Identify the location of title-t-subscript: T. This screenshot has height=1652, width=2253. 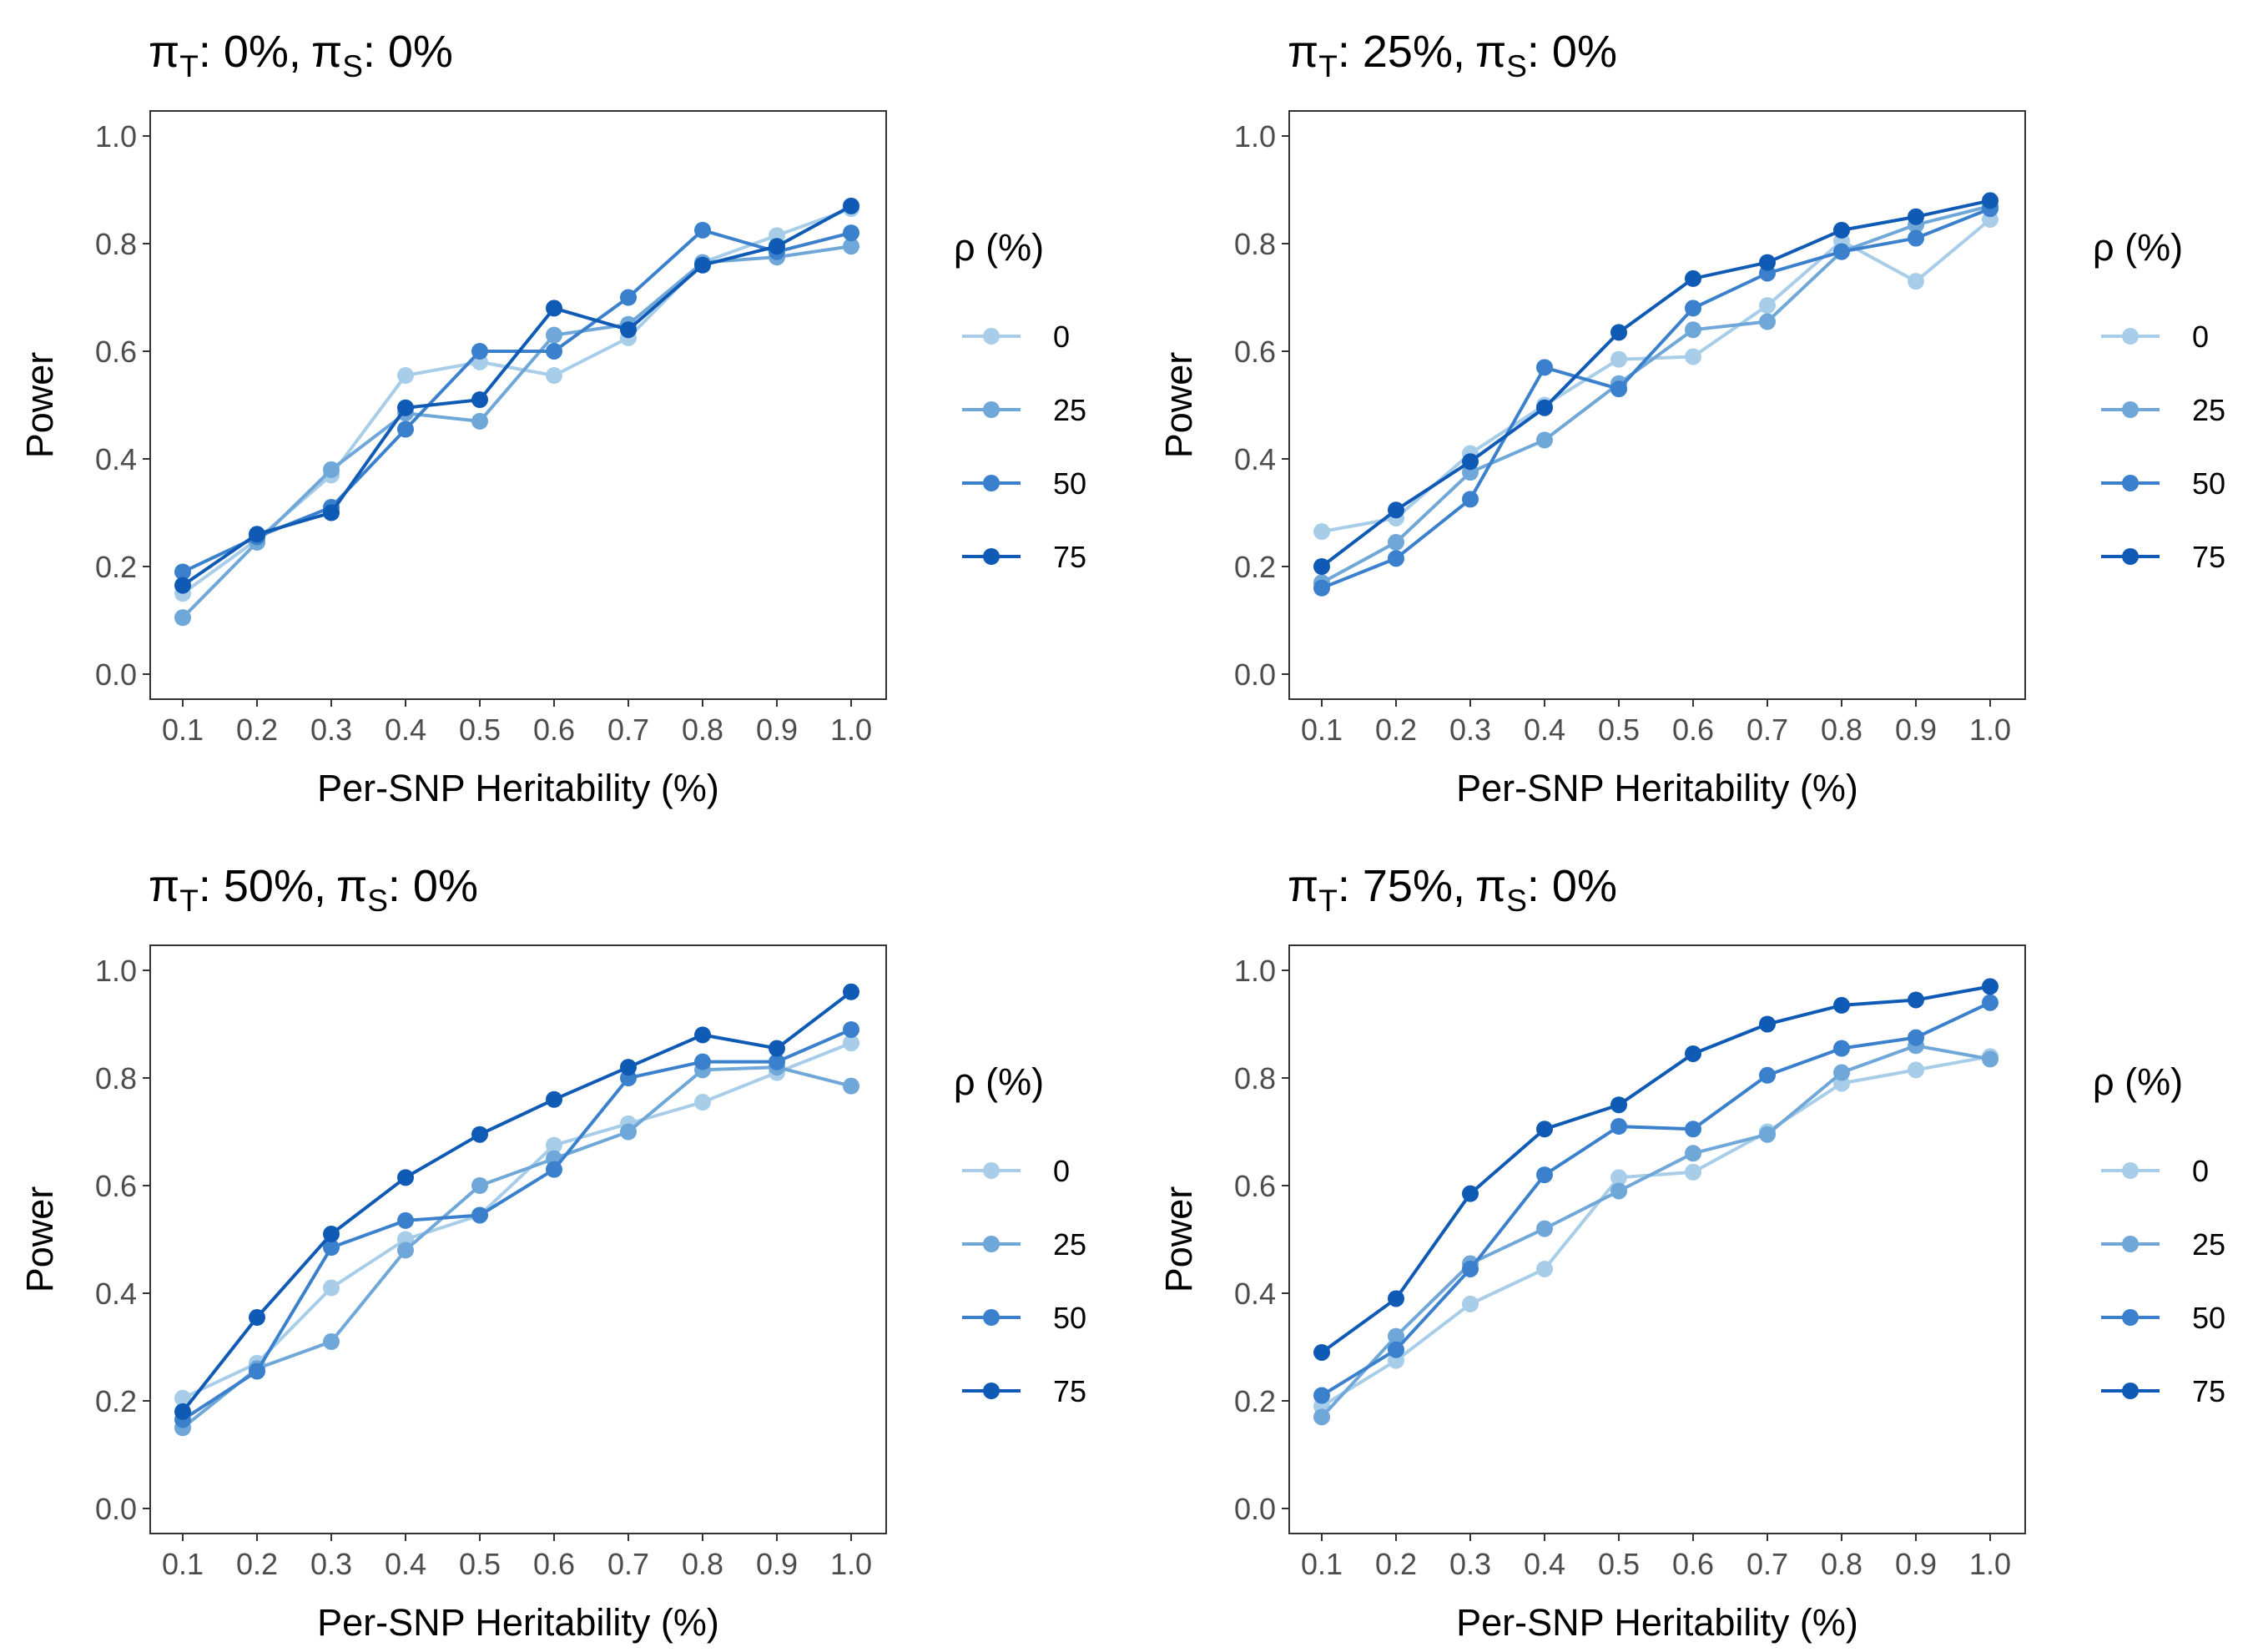
(189, 66).